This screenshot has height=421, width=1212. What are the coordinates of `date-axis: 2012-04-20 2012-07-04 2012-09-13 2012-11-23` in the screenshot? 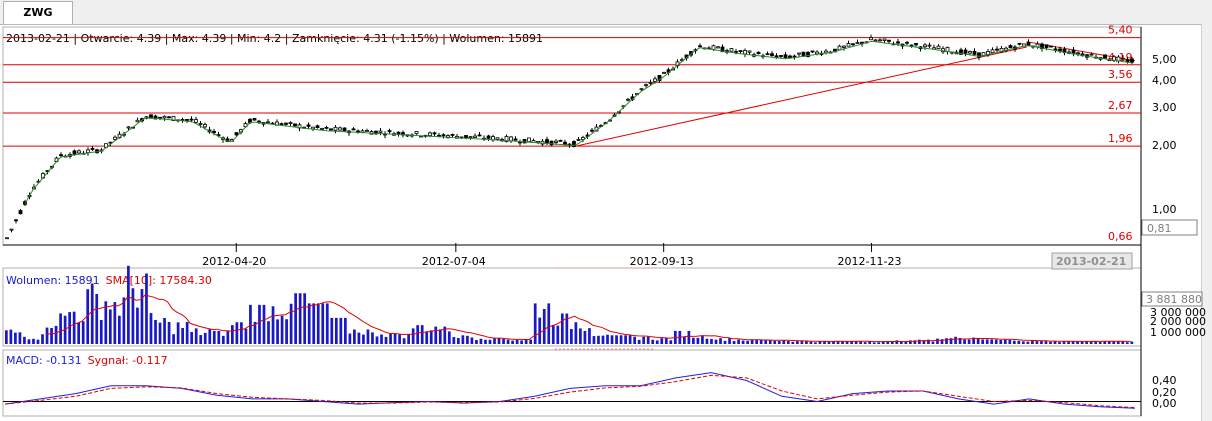 It's located at (572, 255).